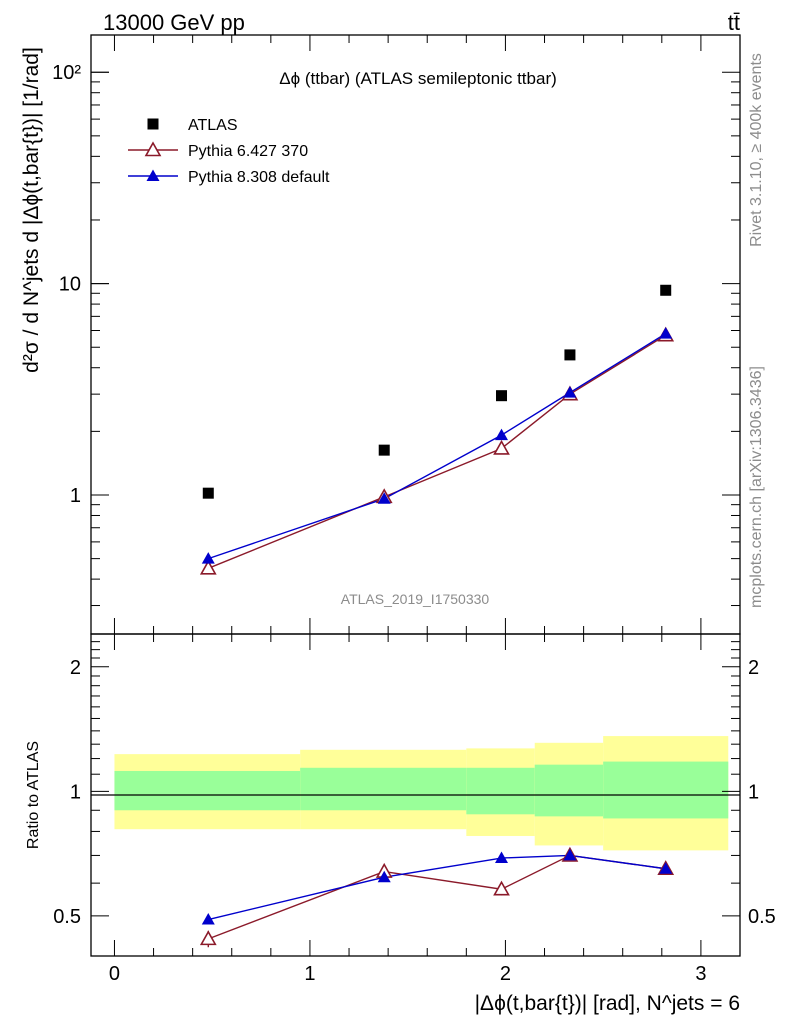 The width and height of the screenshot is (786, 1024). I want to click on ratio-y-tick-label-left: 0.5, so click(67, 917).